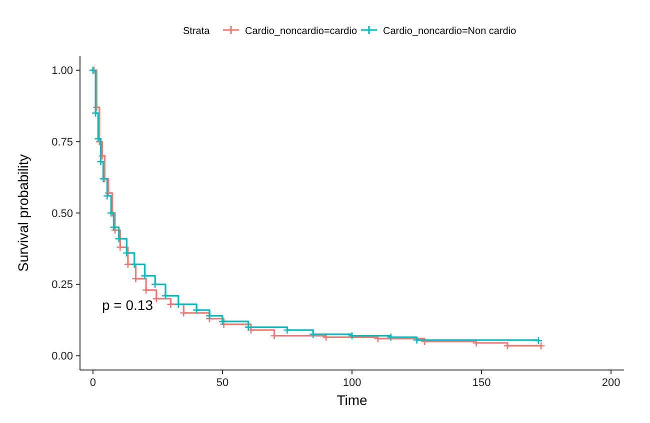  I want to click on x-tick-label: 150, so click(481, 383).